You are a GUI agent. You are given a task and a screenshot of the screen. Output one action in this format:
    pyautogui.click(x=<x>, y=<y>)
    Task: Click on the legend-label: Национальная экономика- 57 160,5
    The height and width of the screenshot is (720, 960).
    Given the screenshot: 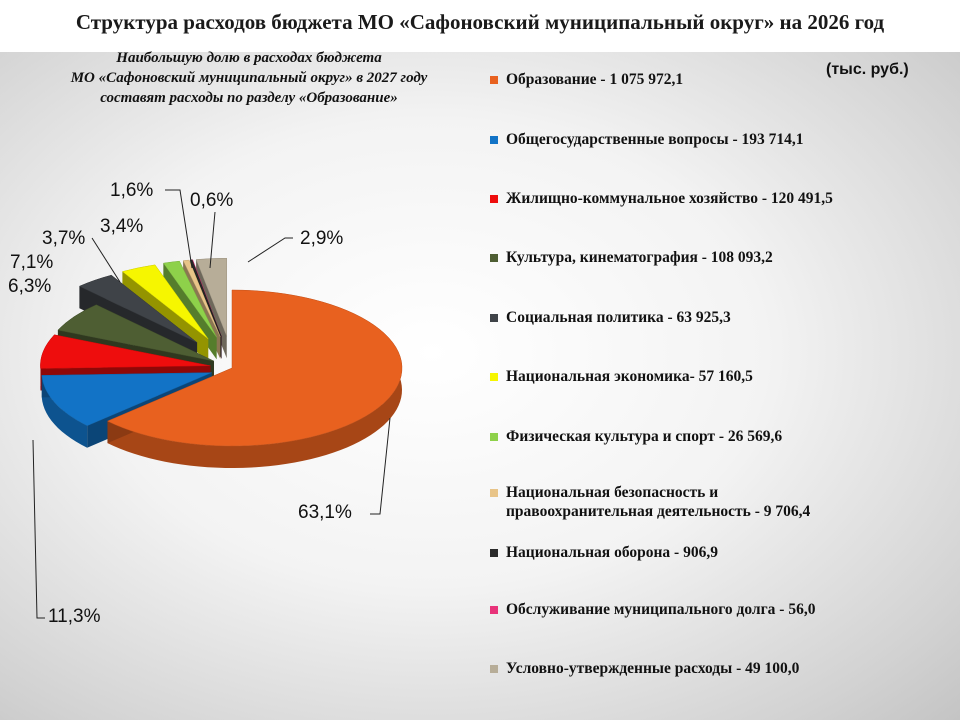 What is the action you would take?
    pyautogui.click(x=629, y=376)
    